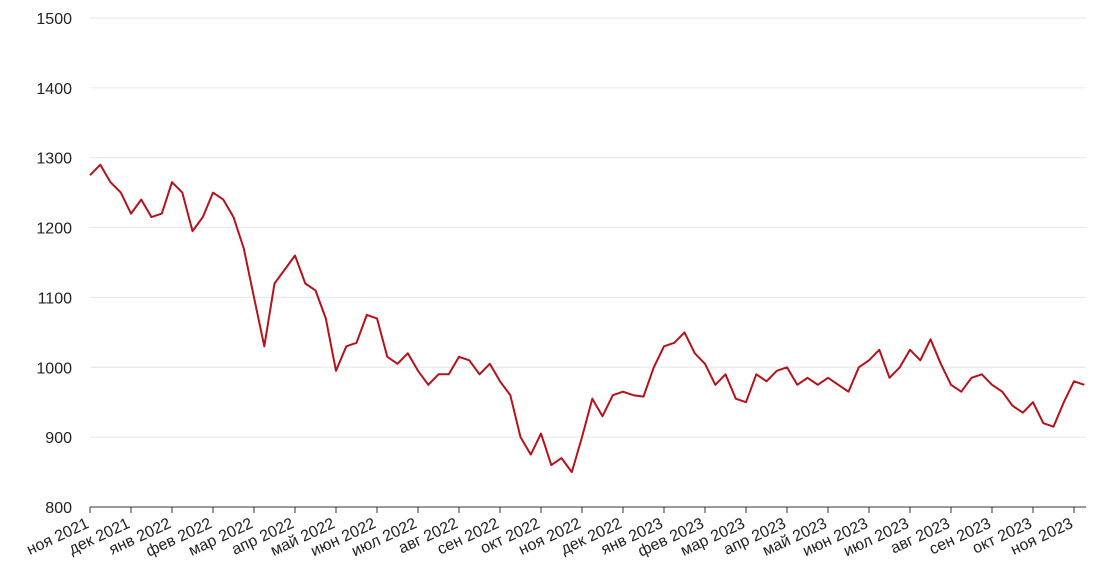  Describe the element at coordinates (54, 159) in the screenshot. I see `y-tick-label: 1300` at that location.